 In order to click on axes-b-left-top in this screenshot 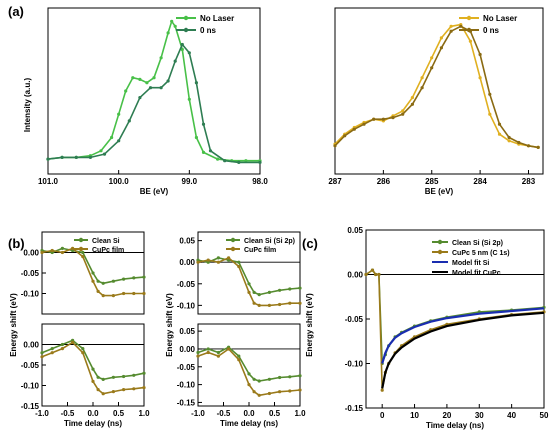, I will do `click(93, 273)`.